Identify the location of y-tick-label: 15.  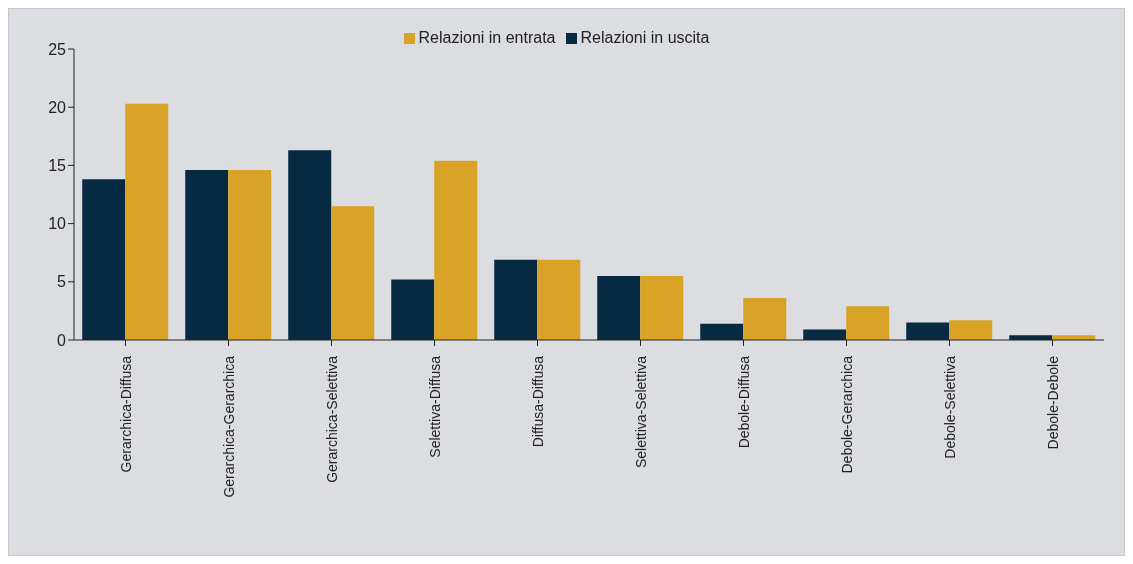
(57, 166).